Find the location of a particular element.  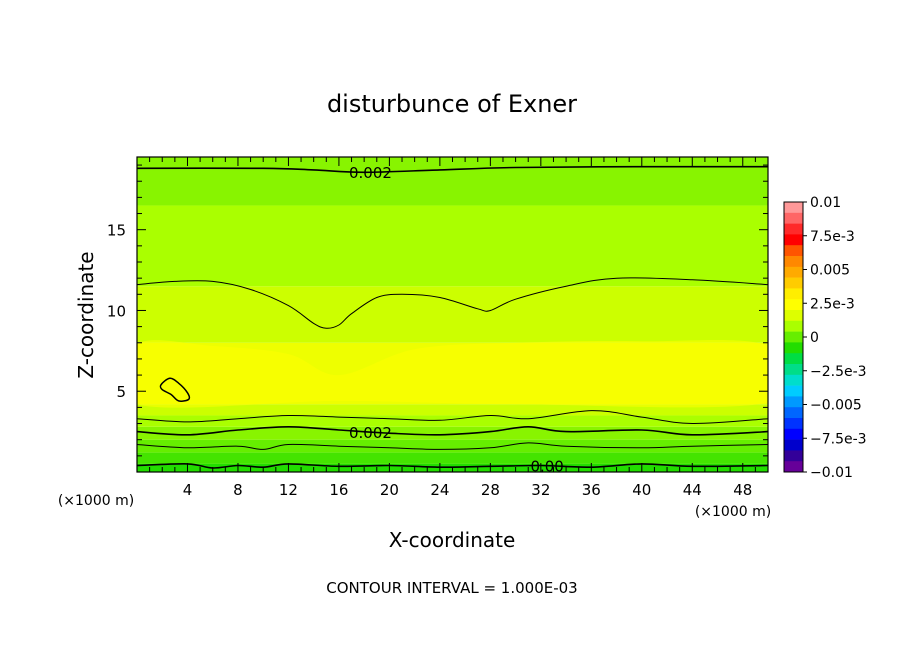

x-tick-label: 16 is located at coordinates (338, 490).